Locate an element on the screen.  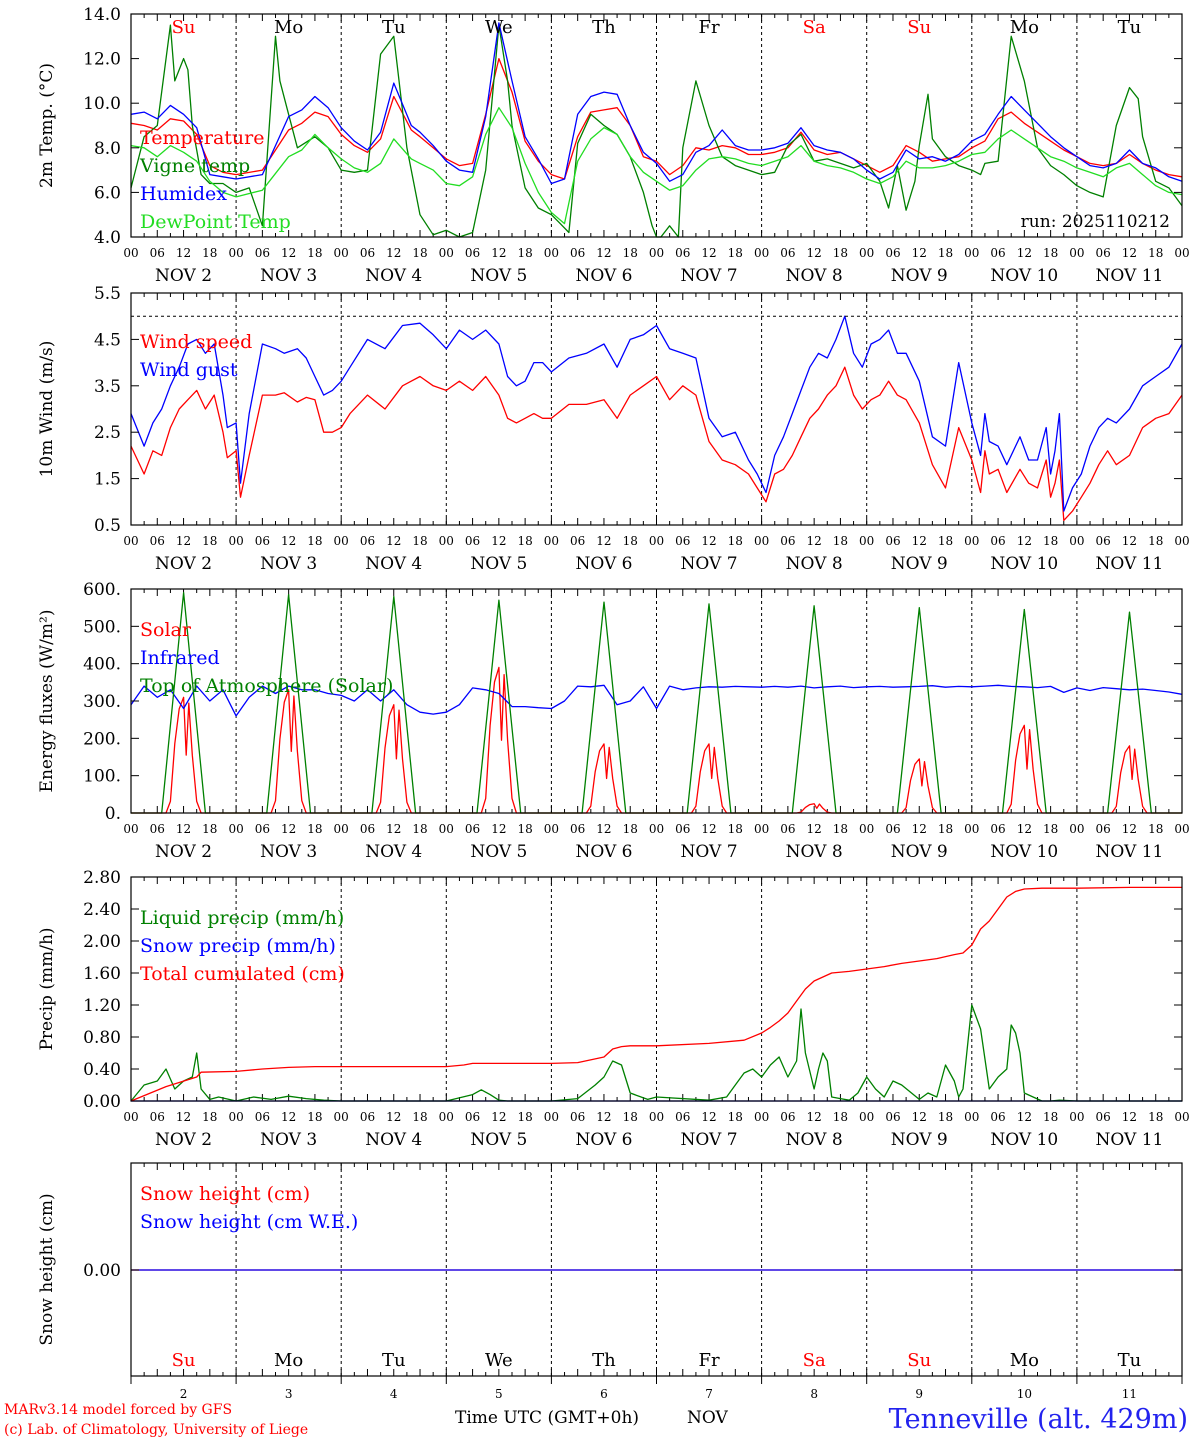
date-label: NOV 2 is located at coordinates (183, 1140).